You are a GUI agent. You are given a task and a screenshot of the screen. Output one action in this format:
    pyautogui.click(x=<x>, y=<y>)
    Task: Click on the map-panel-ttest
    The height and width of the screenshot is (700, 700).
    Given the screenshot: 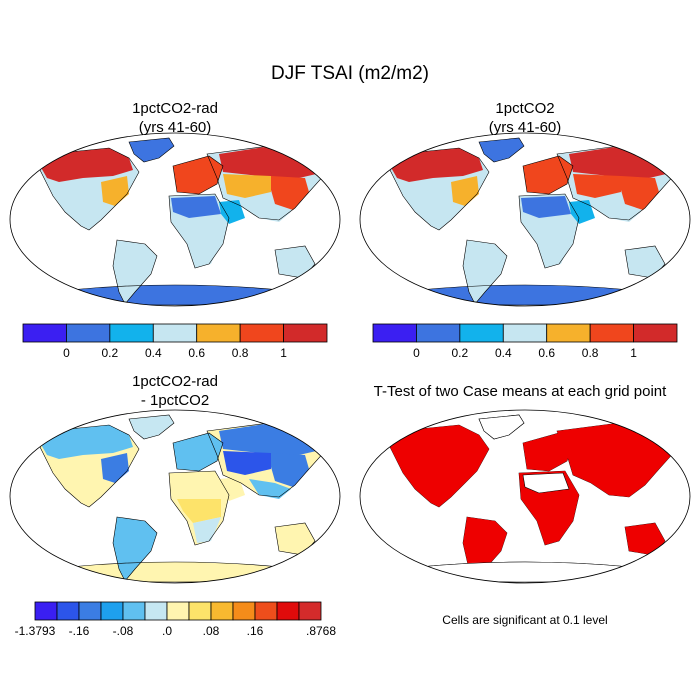 What is the action you would take?
    pyautogui.click(x=525, y=496)
    